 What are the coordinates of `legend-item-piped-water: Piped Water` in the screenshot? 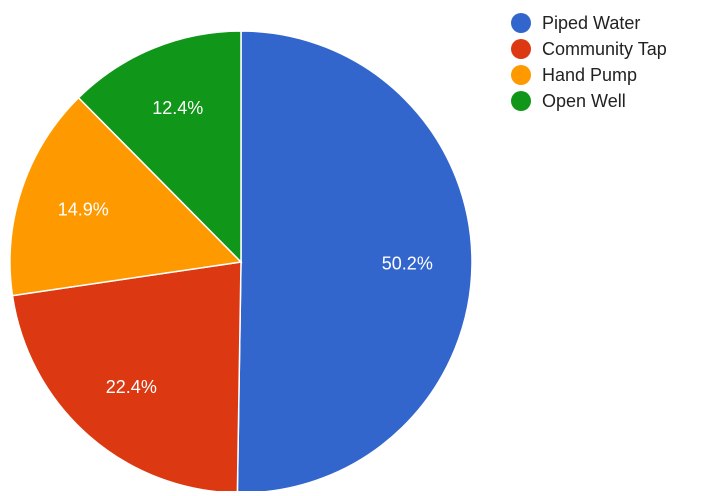 It's located at (575, 23).